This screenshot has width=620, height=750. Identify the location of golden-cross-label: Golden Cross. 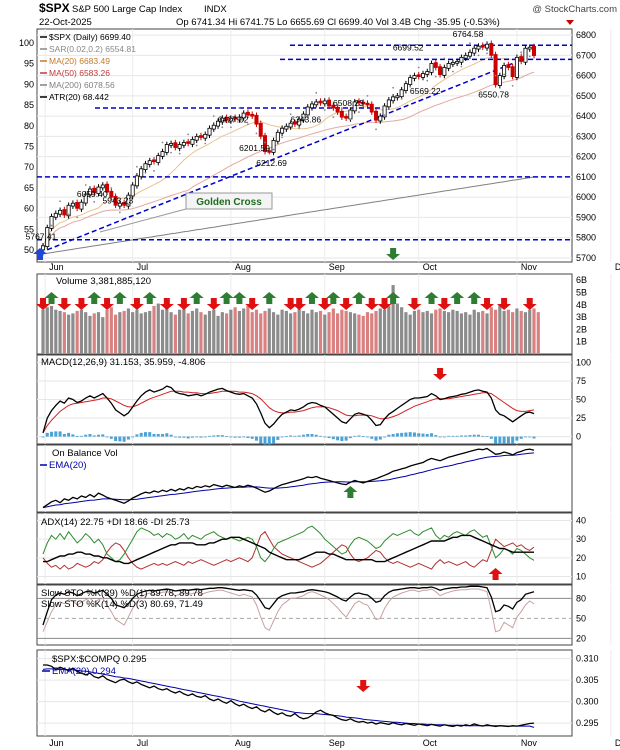
(229, 202).